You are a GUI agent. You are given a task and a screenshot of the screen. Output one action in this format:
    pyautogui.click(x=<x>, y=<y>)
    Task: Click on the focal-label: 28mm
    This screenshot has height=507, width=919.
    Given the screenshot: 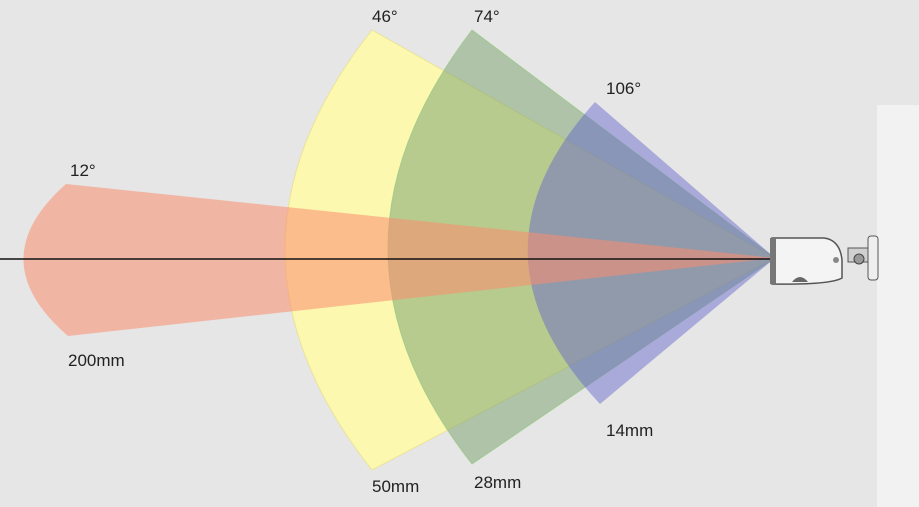 What is the action you would take?
    pyautogui.click(x=497, y=482)
    